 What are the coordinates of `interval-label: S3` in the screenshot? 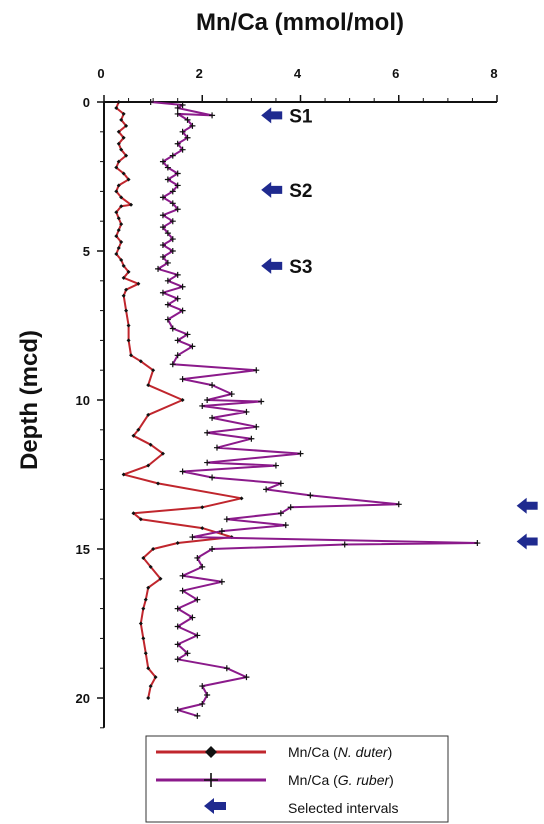 It's located at (300, 267).